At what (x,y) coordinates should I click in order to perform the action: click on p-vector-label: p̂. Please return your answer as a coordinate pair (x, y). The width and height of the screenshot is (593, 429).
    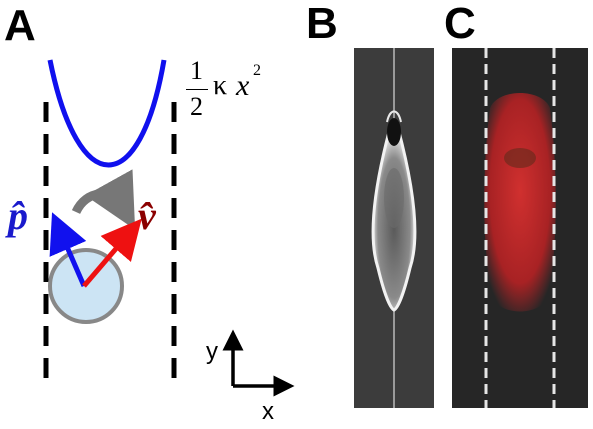
    Looking at the image, I should click on (18, 215).